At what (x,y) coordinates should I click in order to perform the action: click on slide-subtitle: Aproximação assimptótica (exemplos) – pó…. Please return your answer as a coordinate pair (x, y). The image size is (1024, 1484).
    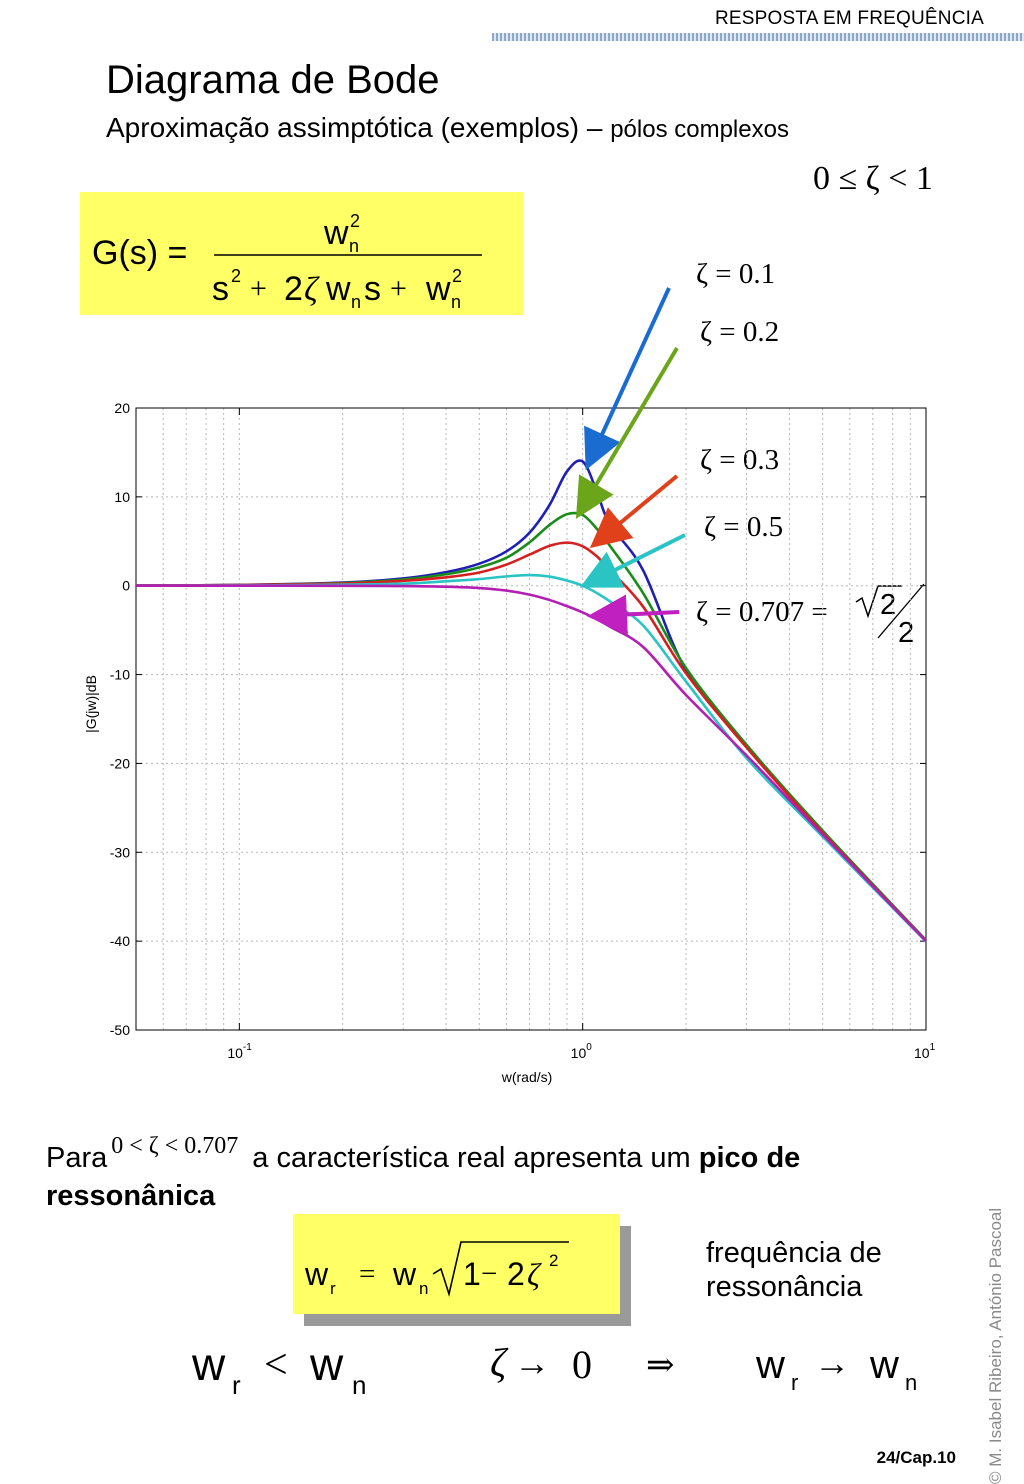
    Looking at the image, I should click on (447, 128).